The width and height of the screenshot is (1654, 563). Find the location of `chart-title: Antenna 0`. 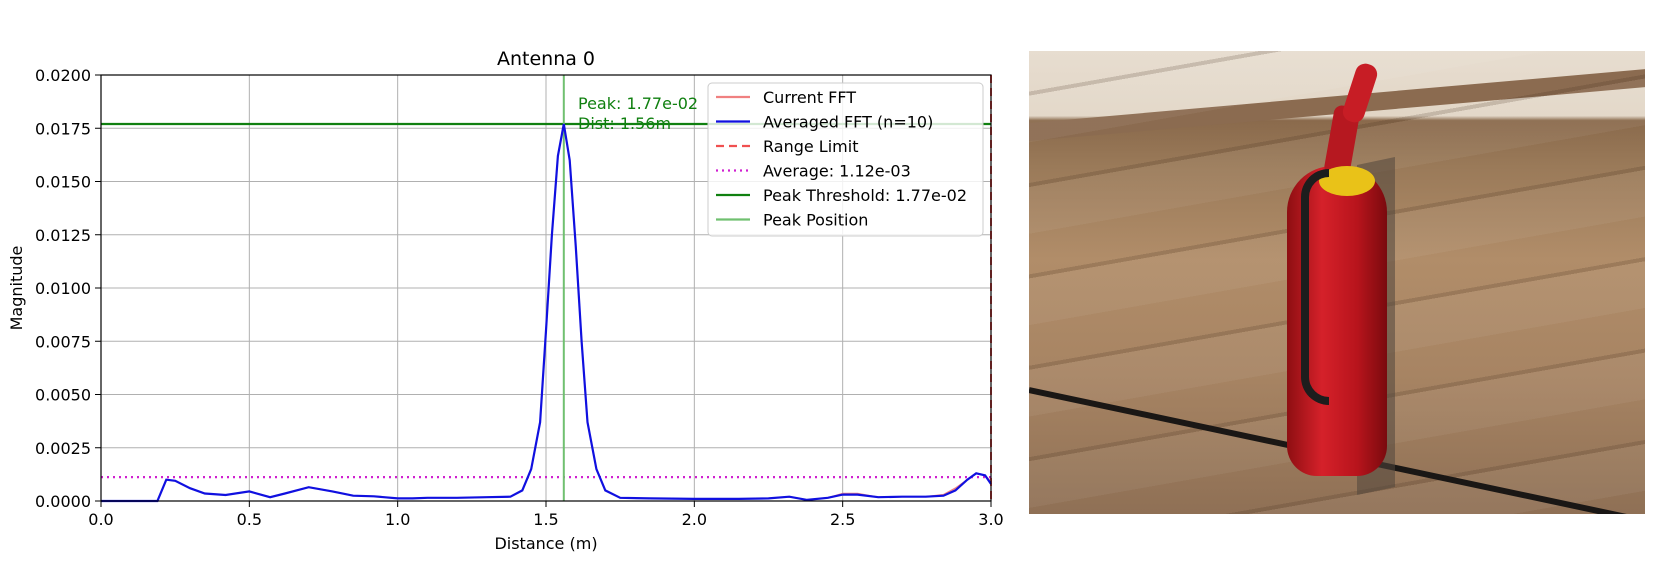

chart-title: Antenna 0 is located at coordinates (546, 59).